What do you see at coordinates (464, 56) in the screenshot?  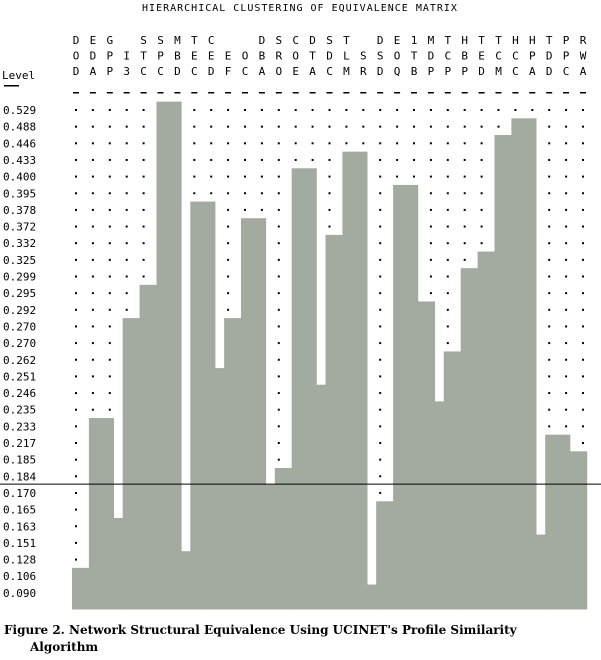 I see `column-code-24-2: B` at bounding box center [464, 56].